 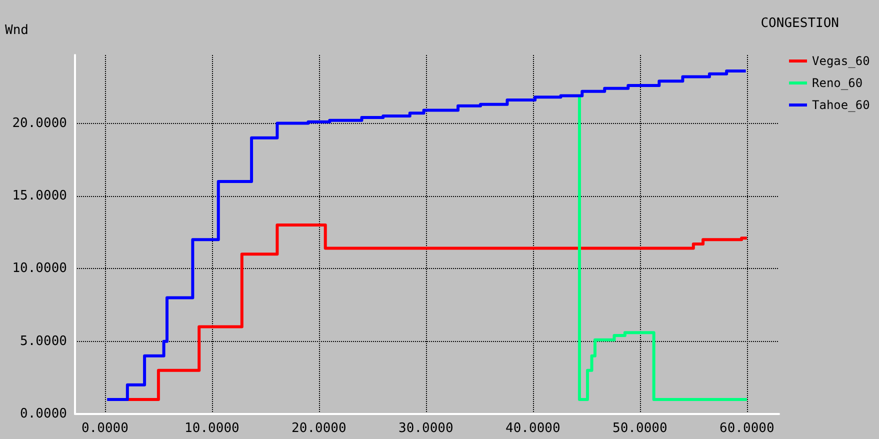 I want to click on x-tick-label: 0.0000, so click(x=104, y=428).